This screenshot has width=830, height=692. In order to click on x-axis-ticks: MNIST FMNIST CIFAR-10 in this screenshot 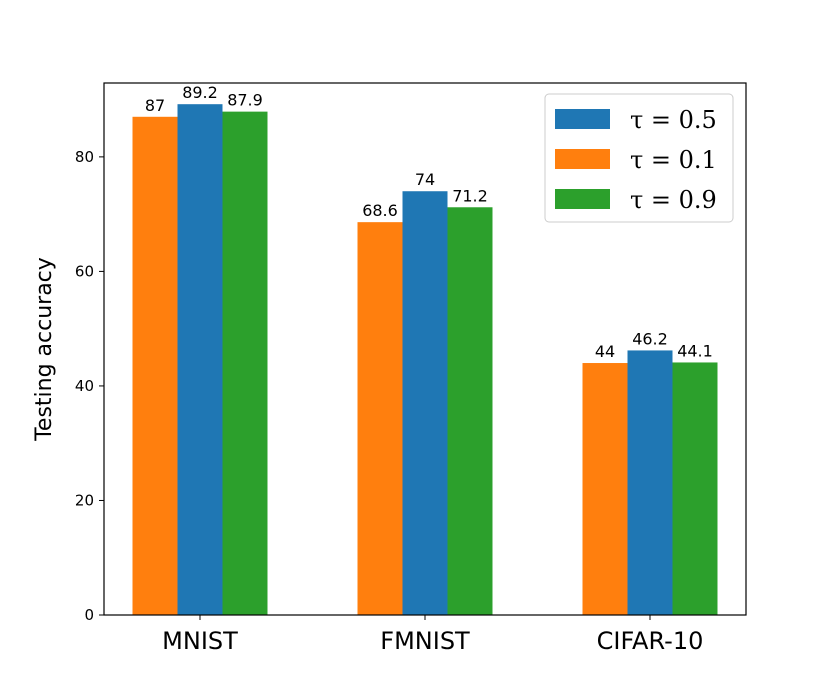, I will do `click(432, 635)`.